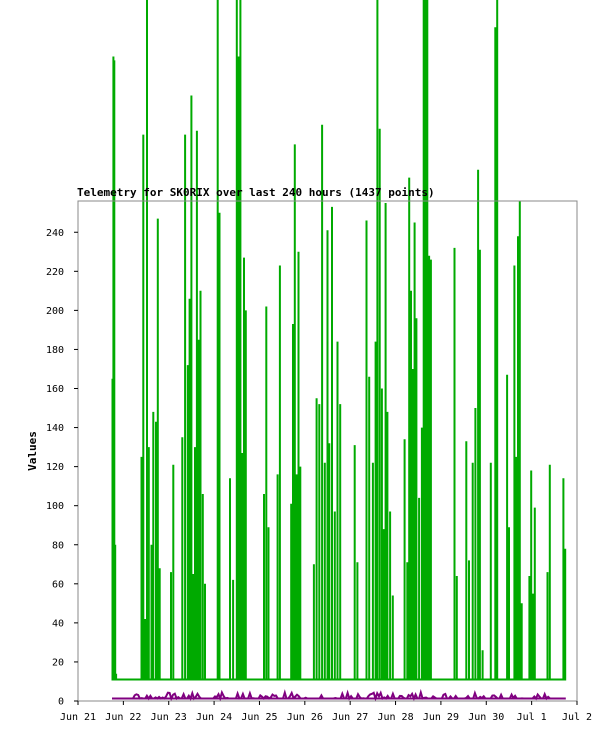 The height and width of the screenshot is (746, 615). What do you see at coordinates (532, 717) in the screenshot?
I see `x-tick-label-10: Jul 1` at bounding box center [532, 717].